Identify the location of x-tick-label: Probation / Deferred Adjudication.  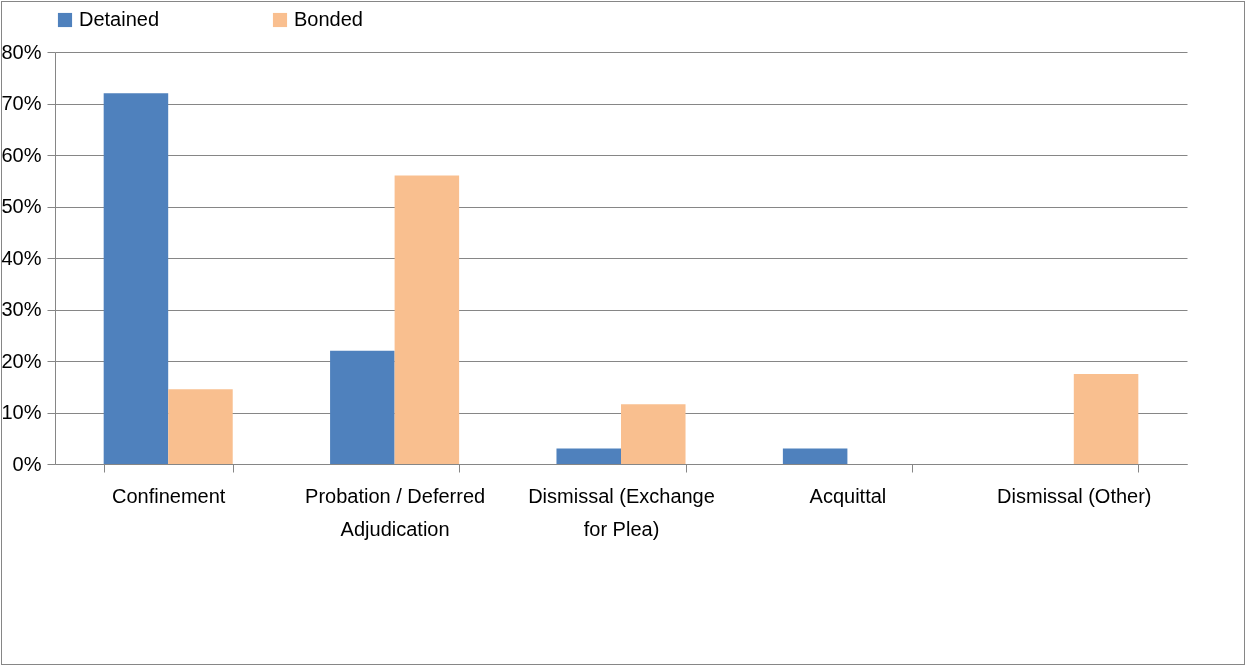
(395, 512).